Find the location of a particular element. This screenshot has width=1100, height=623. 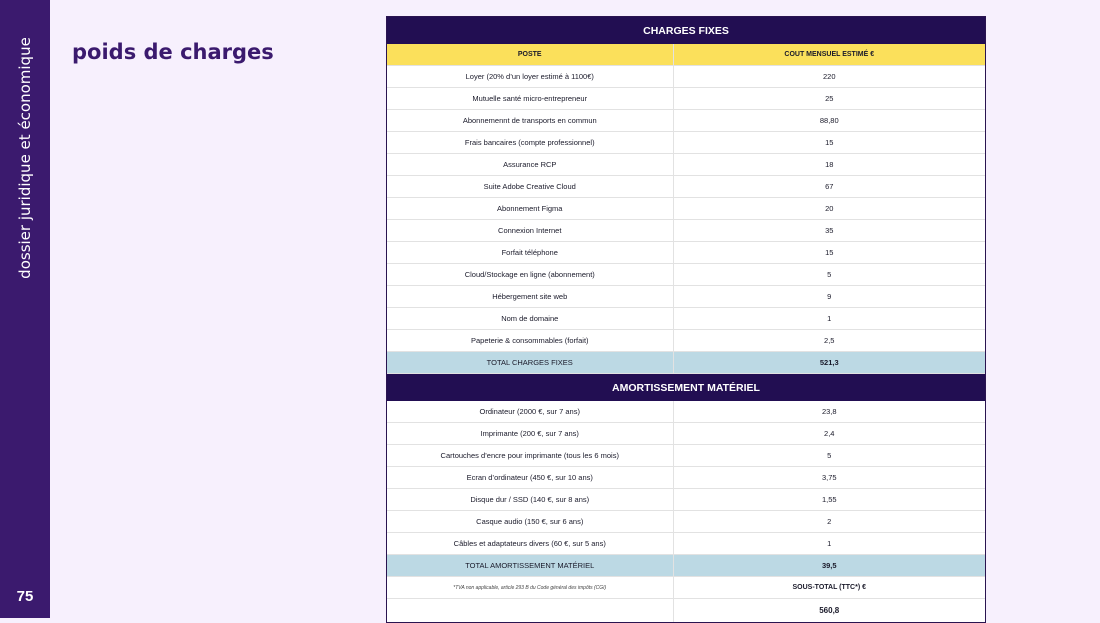

table-row: Loyer (20% d’un loyer estimé à 1100€) 220 is located at coordinates (686, 76).